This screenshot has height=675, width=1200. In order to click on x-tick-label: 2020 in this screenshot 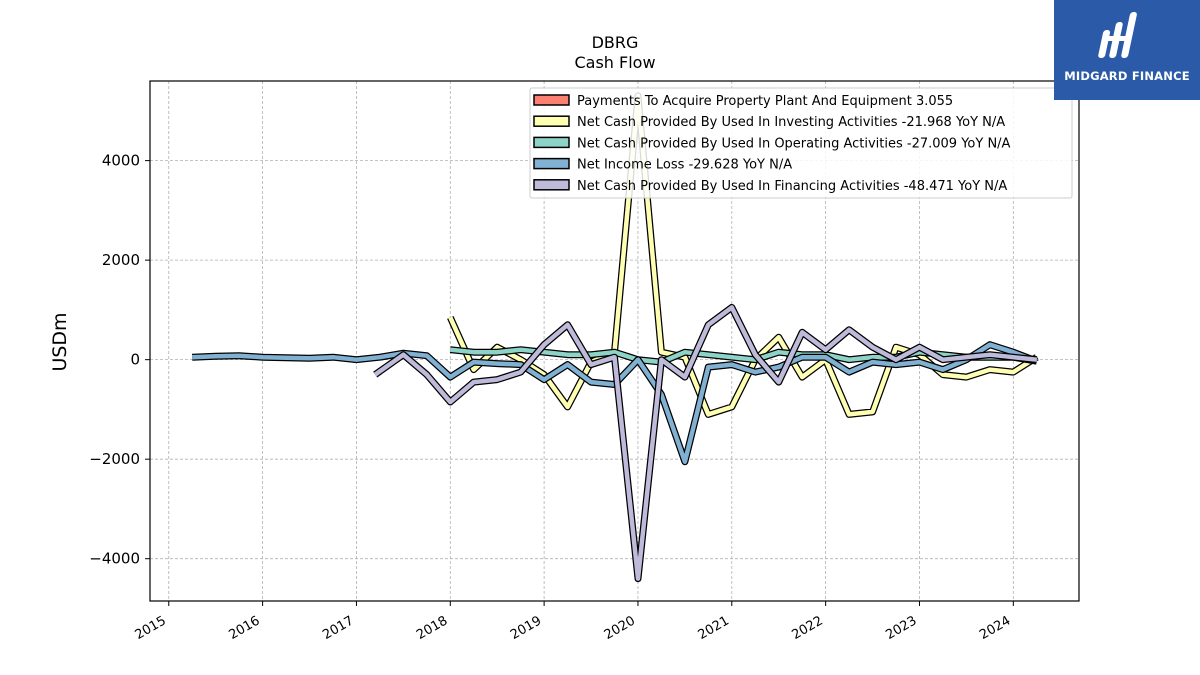, I will do `click(620, 628)`.